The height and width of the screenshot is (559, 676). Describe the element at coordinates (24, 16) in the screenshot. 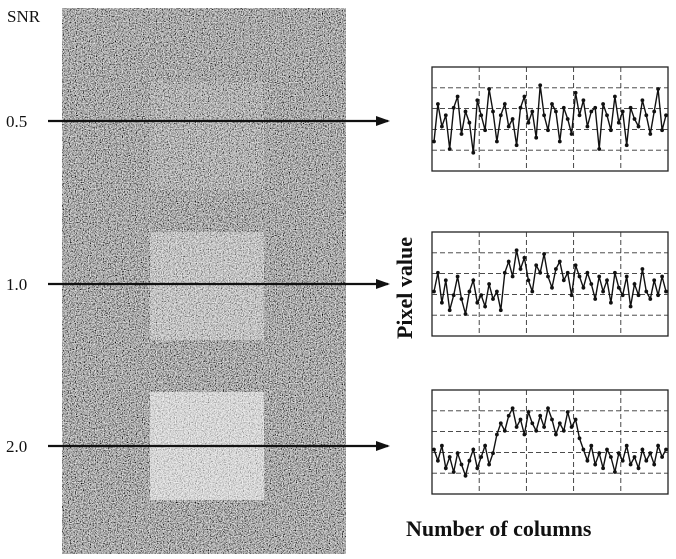

I see `snr-heading: SNR` at that location.